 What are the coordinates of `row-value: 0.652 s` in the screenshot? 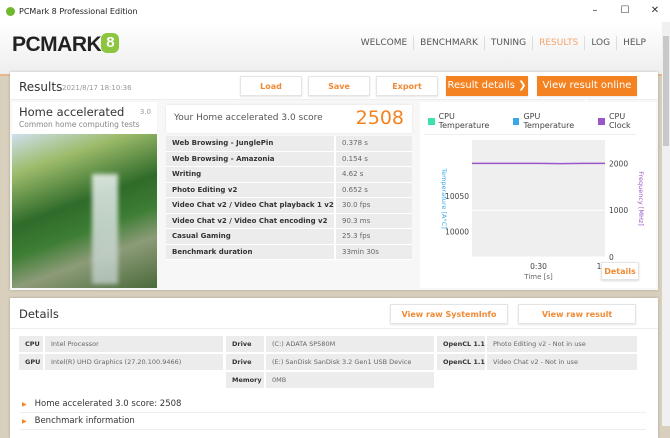 It's located at (352, 190).